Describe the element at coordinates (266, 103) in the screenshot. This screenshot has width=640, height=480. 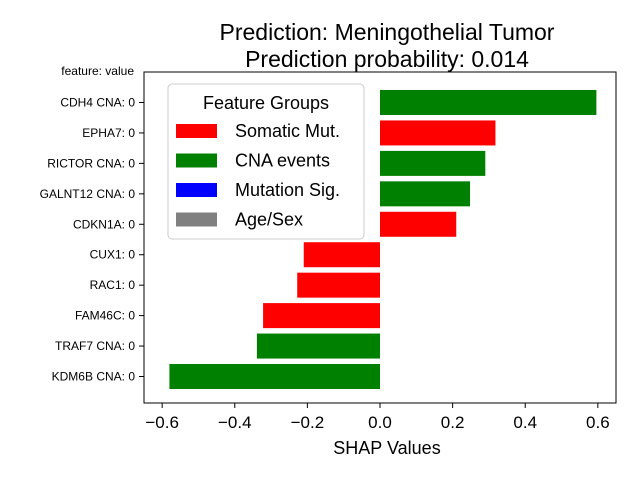
I see `legend-title: Feature Groups` at that location.